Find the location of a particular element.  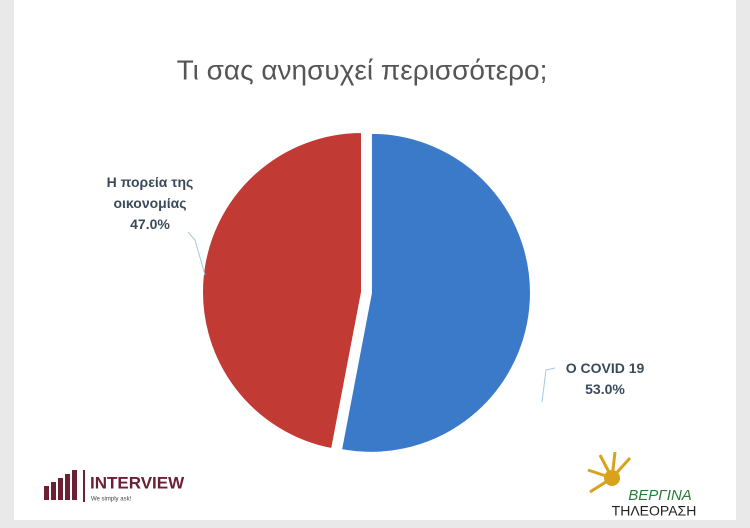

value-label: 47.0% is located at coordinates (150, 224).